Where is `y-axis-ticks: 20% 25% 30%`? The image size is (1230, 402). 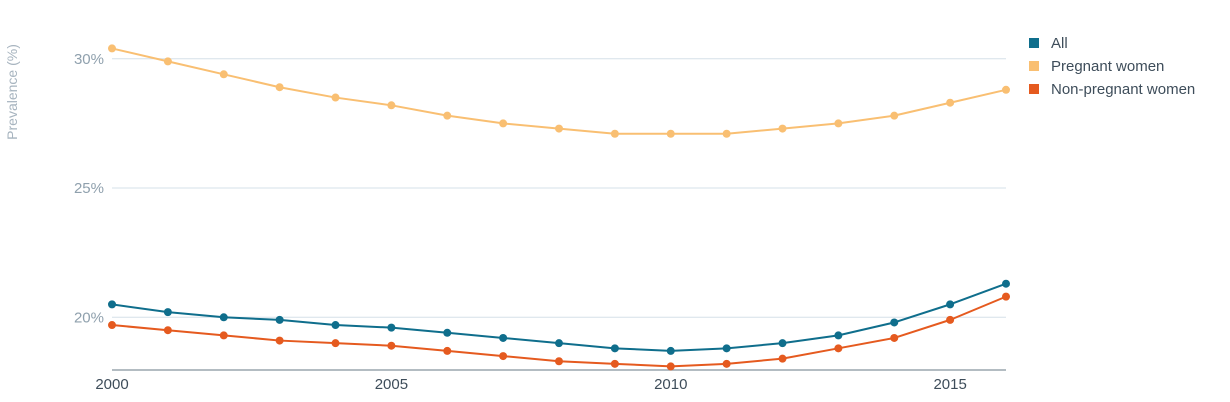 y-axis-ticks: 20% 25% 30% is located at coordinates (89, 189).